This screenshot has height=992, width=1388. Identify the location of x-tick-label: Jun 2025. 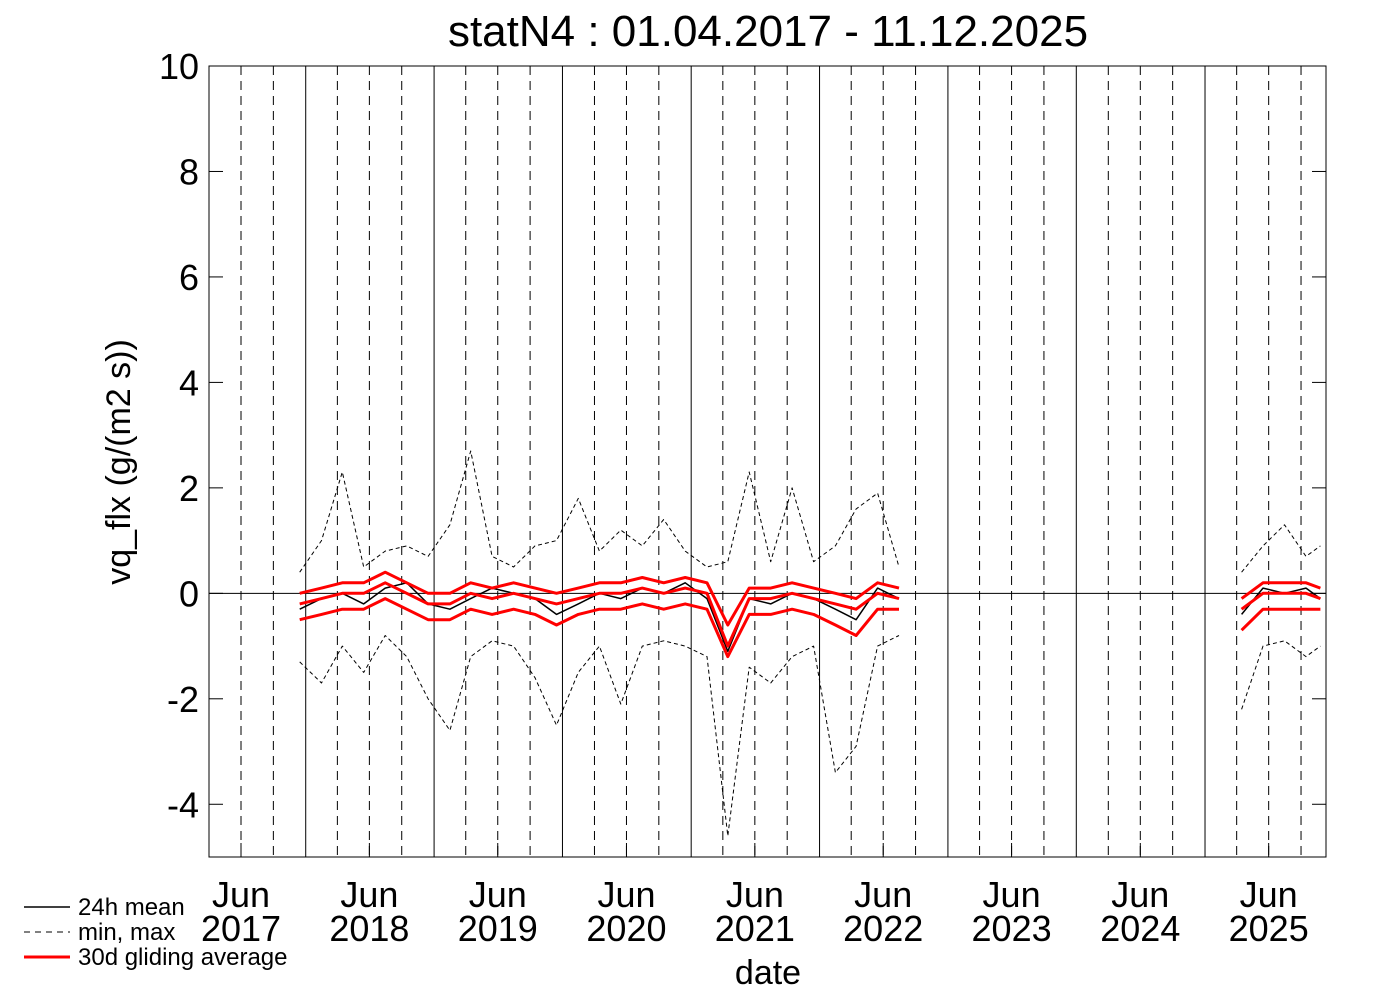
(1269, 911).